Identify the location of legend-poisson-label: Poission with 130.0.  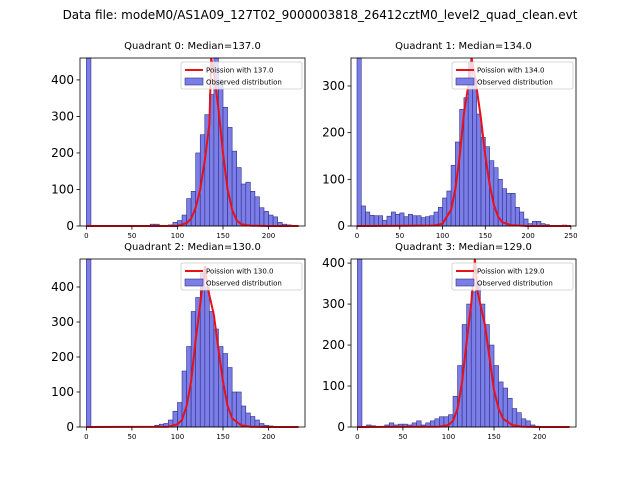
(240, 272).